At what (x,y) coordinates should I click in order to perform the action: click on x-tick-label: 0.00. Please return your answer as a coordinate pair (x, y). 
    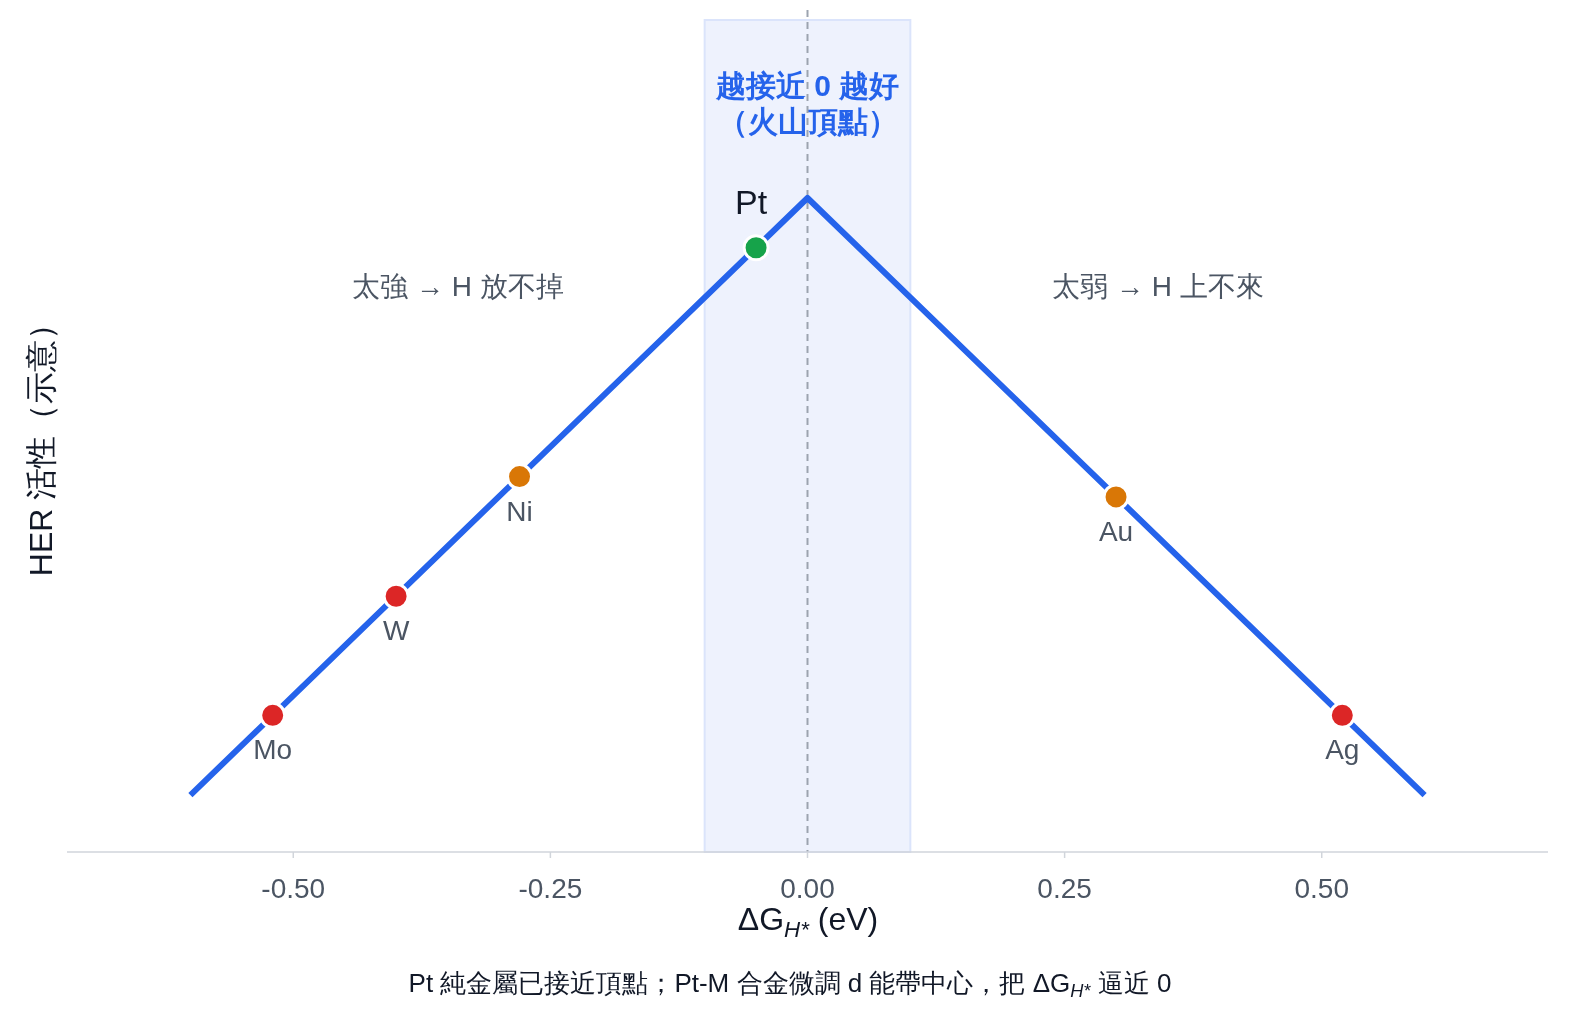
    Looking at the image, I should click on (807, 888).